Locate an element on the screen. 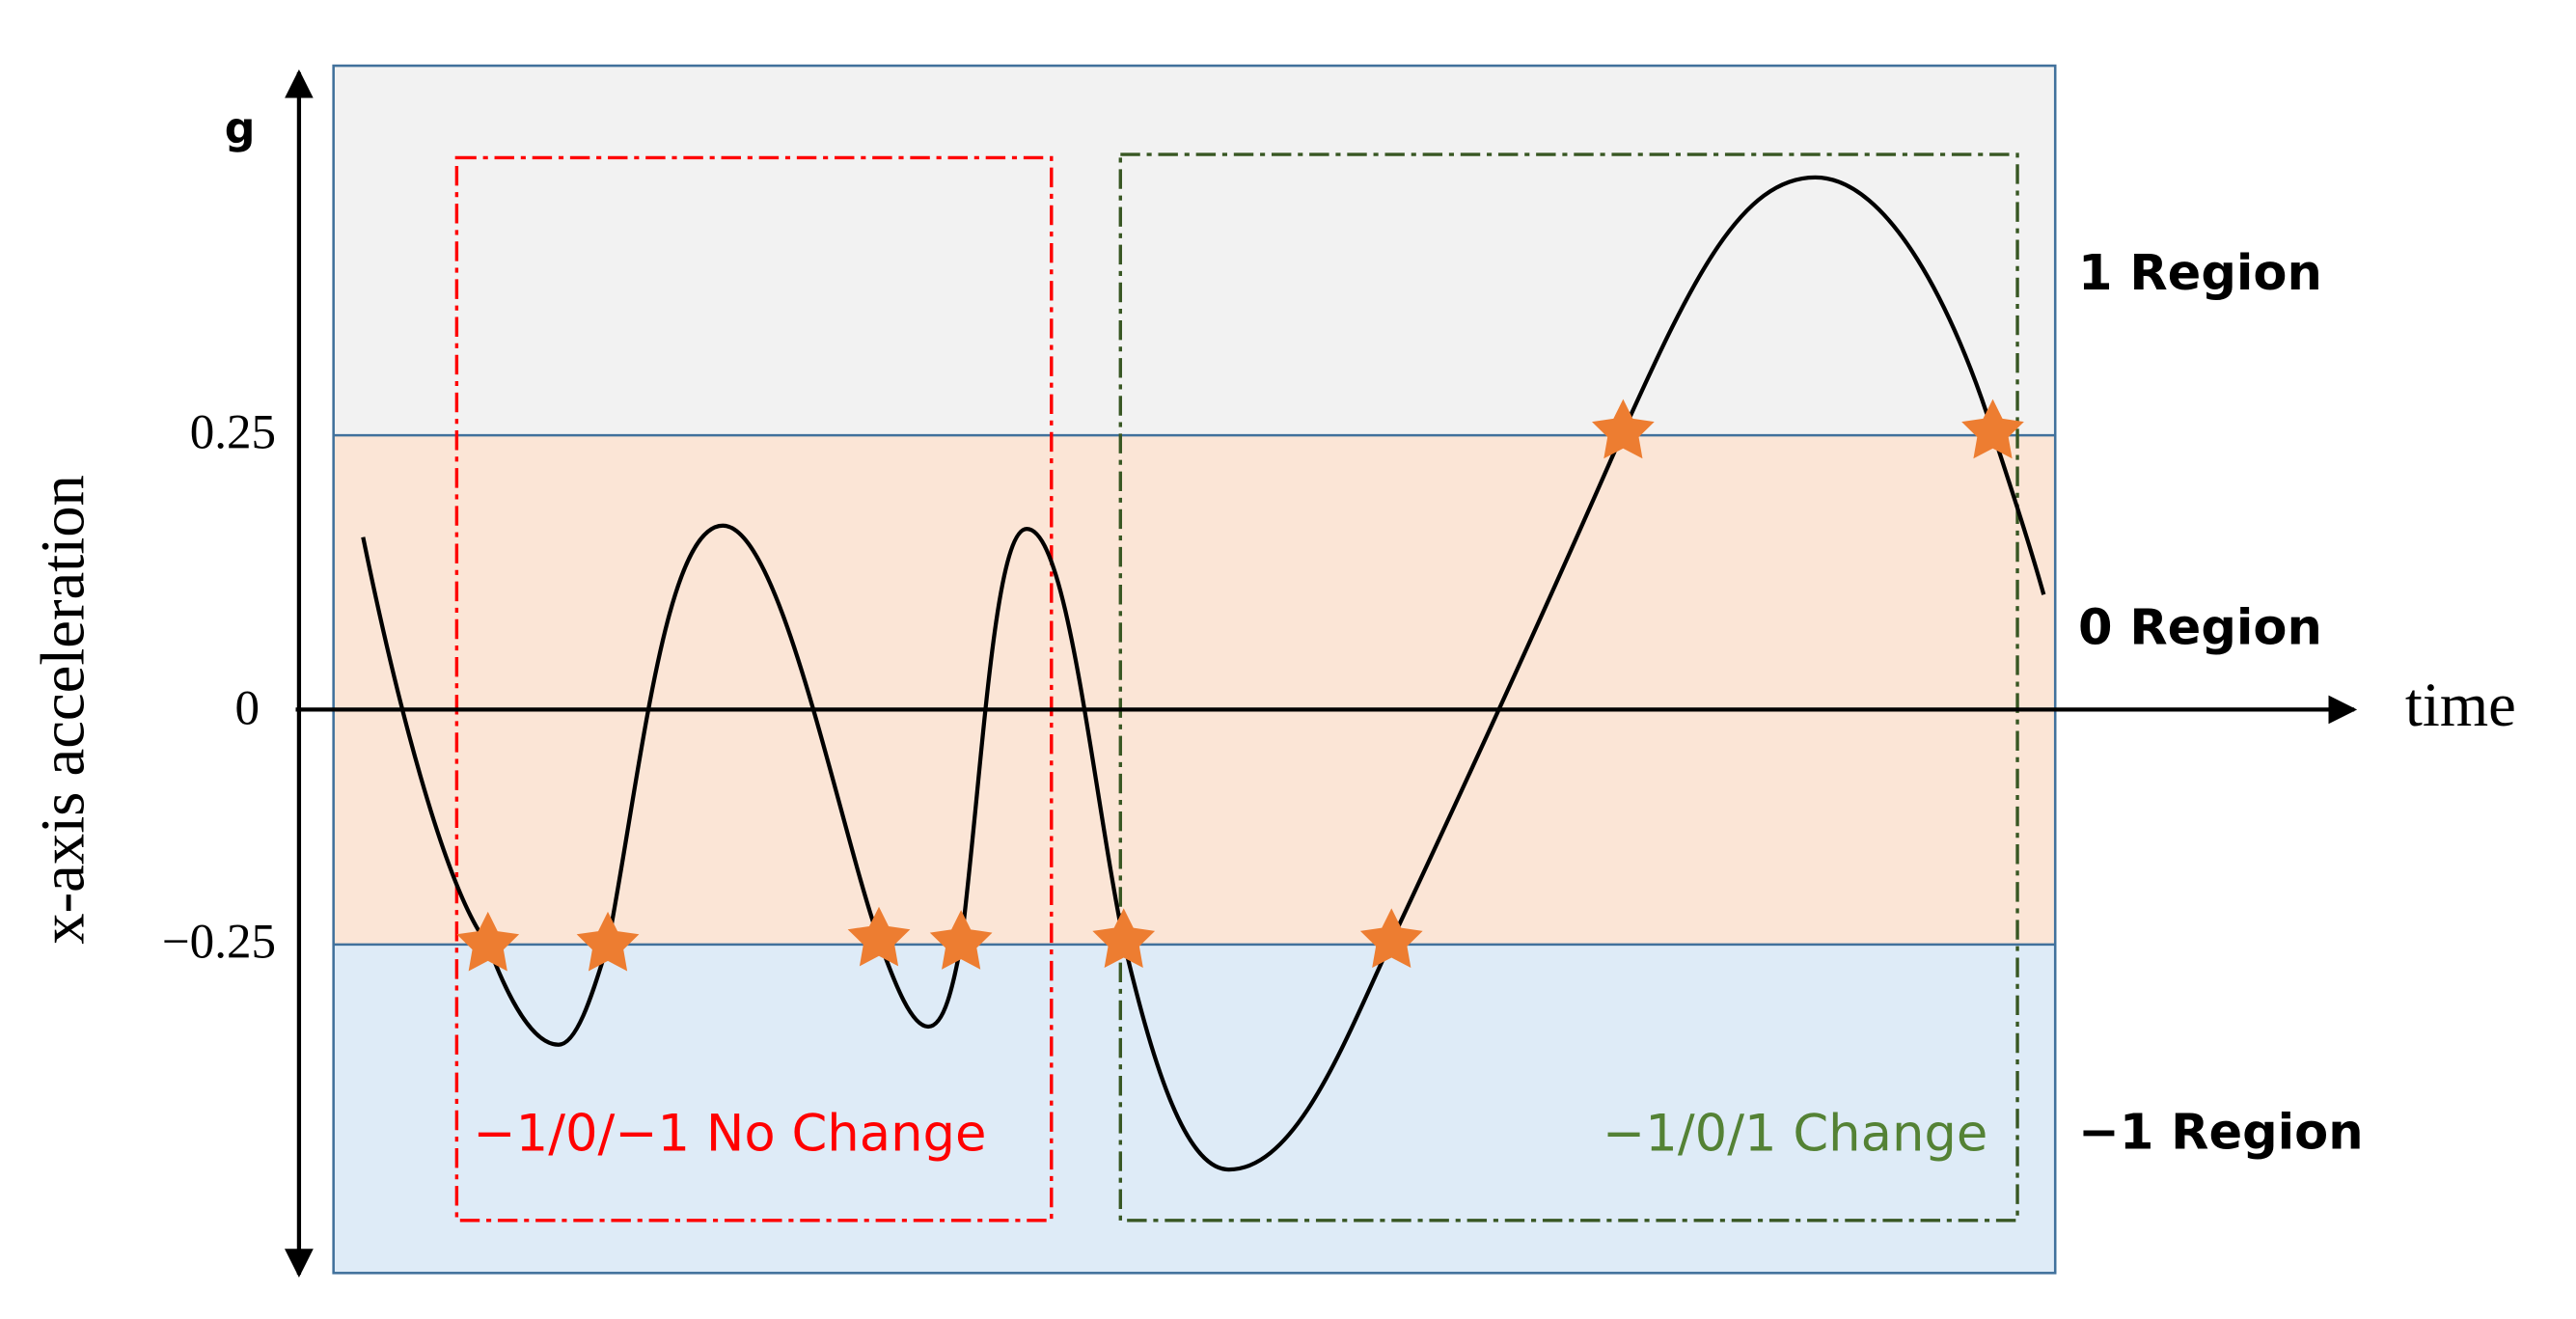 This screenshot has height=1319, width=2576. box-label: −1/0/−1 No Change is located at coordinates (729, 1134).